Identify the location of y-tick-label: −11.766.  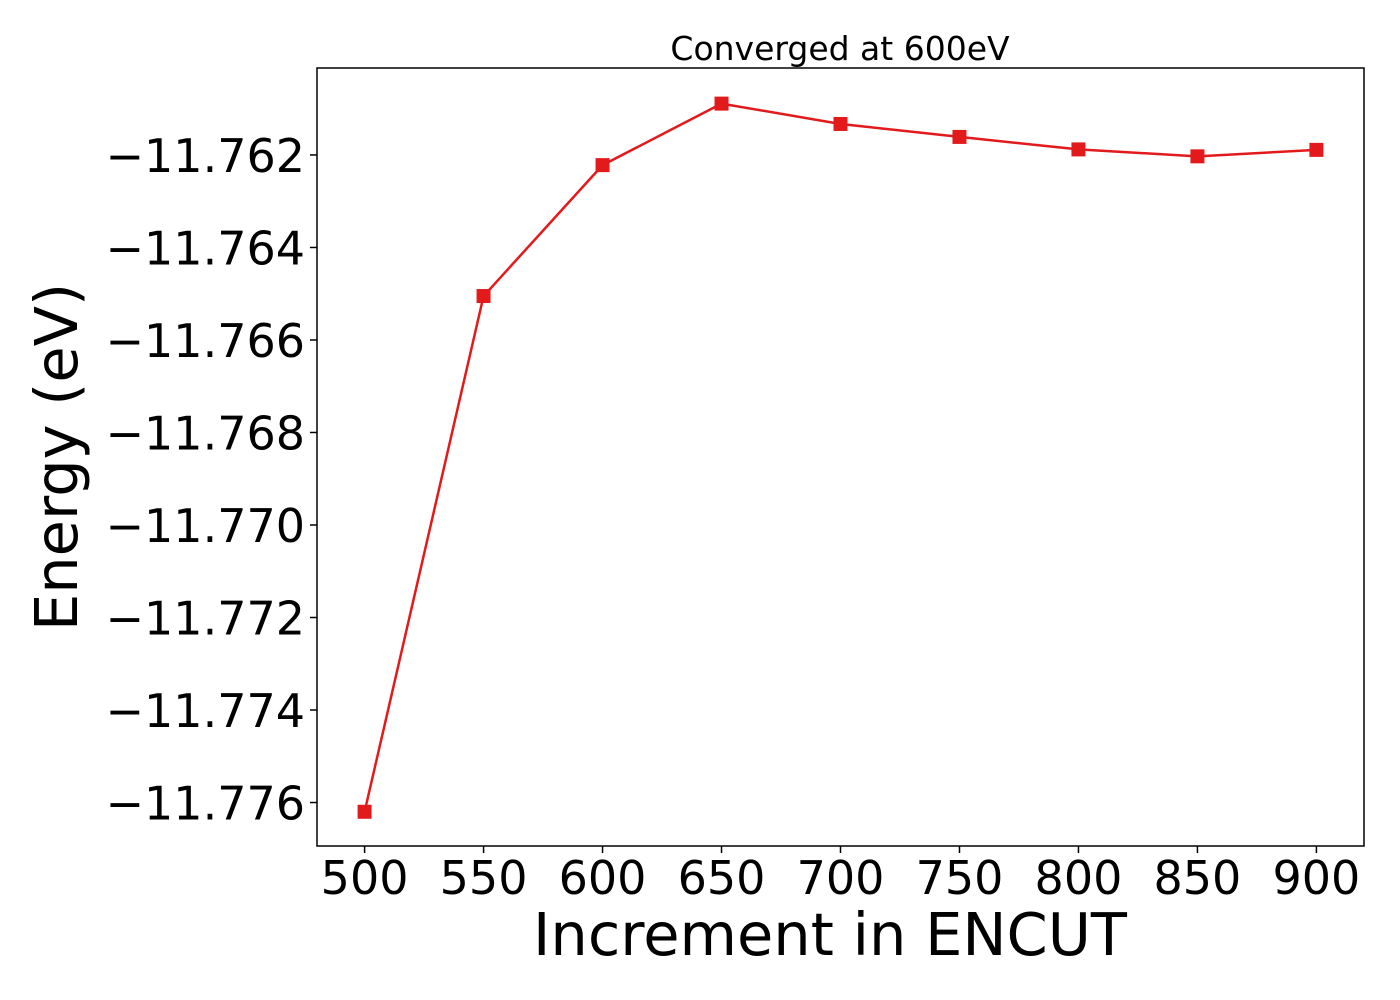
(206, 341).